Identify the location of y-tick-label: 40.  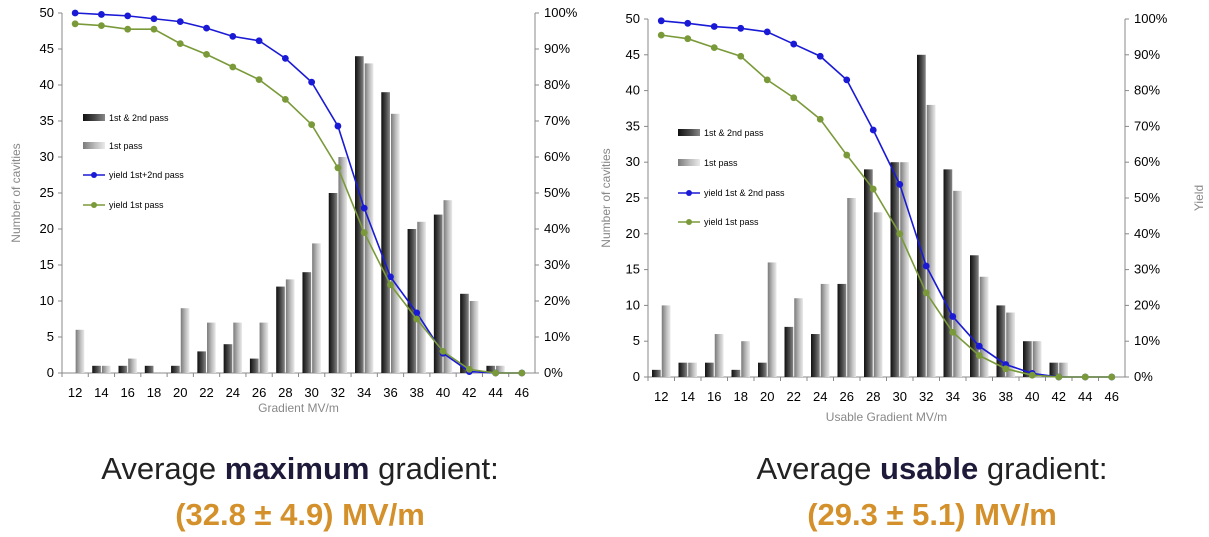
(47, 84).